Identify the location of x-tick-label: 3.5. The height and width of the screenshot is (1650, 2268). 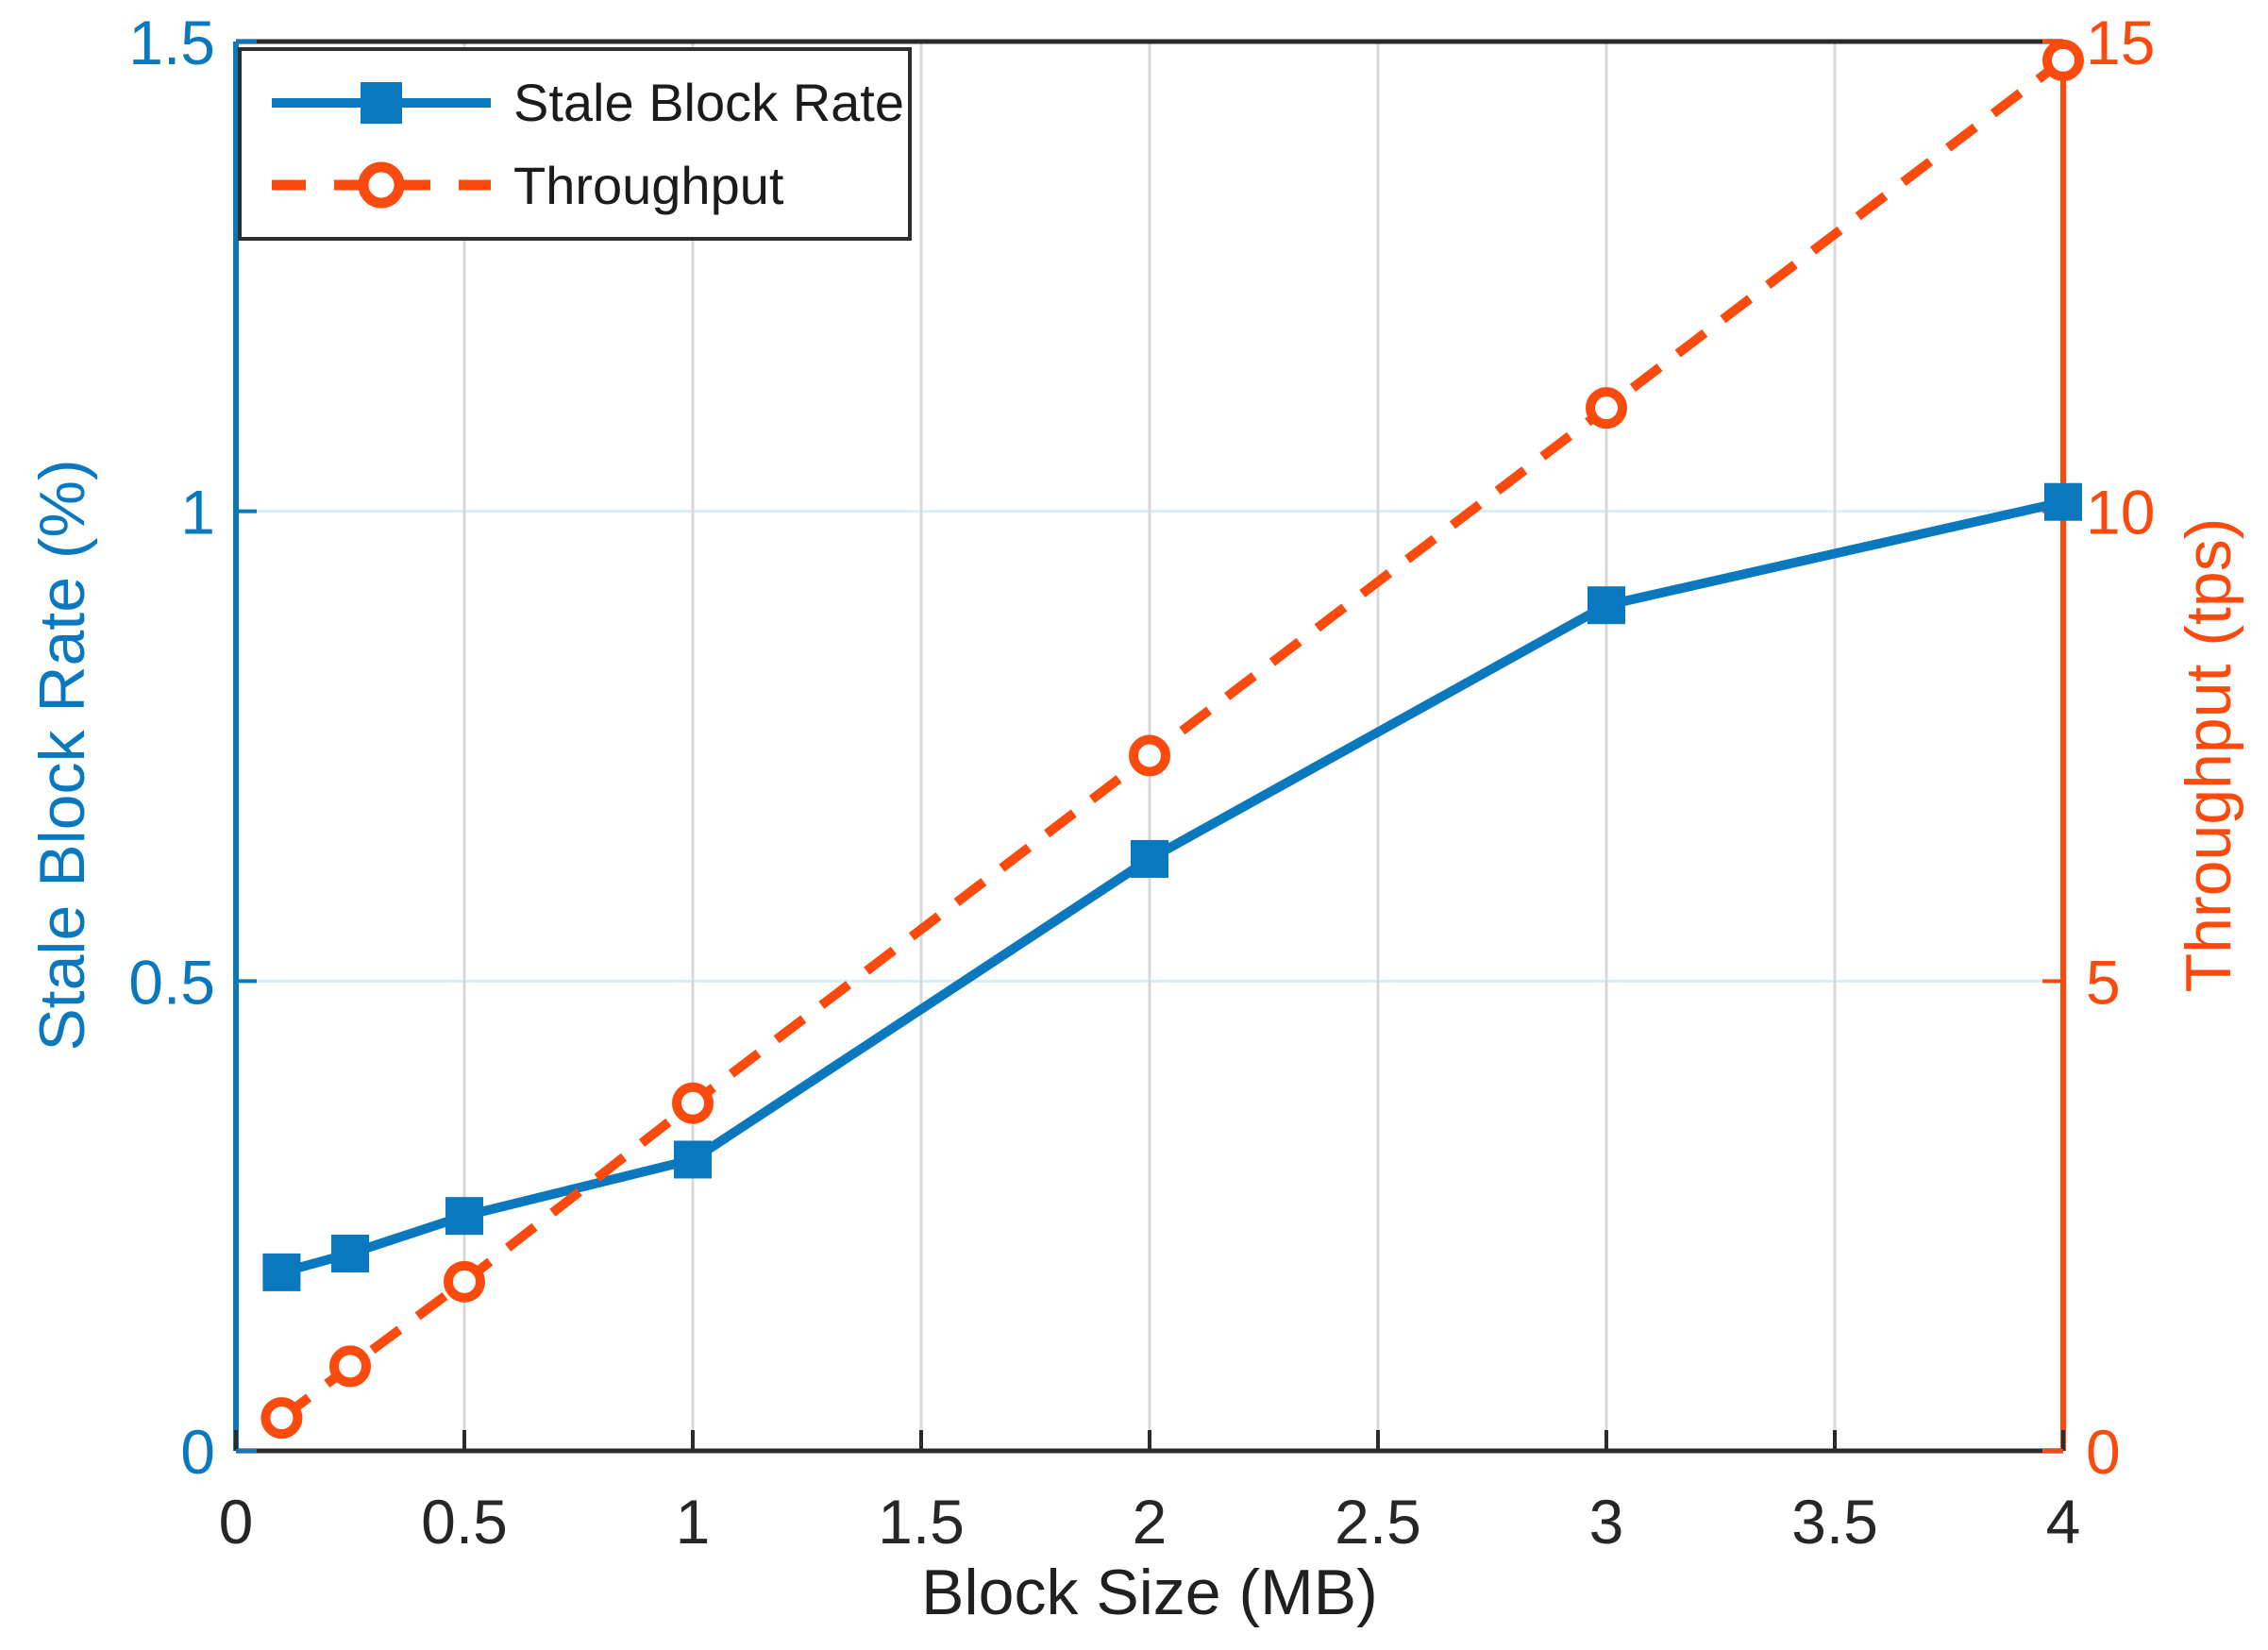
(1834, 1522).